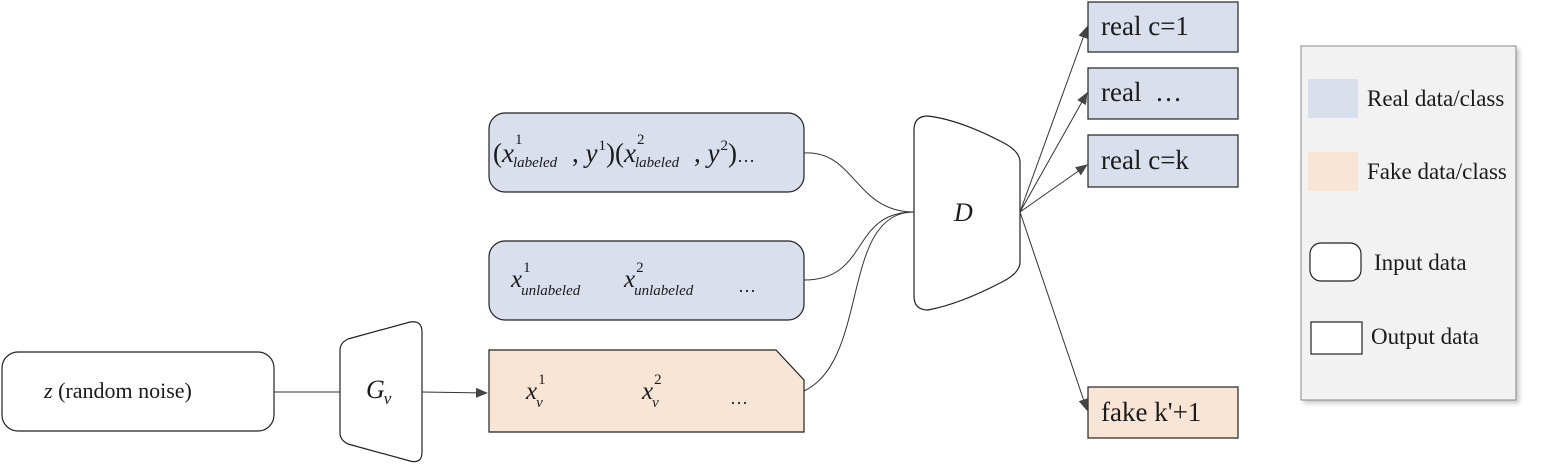 Image resolution: width=1549 pixels, height=464 pixels. I want to click on legend-input-label: Input data, so click(1420, 262).